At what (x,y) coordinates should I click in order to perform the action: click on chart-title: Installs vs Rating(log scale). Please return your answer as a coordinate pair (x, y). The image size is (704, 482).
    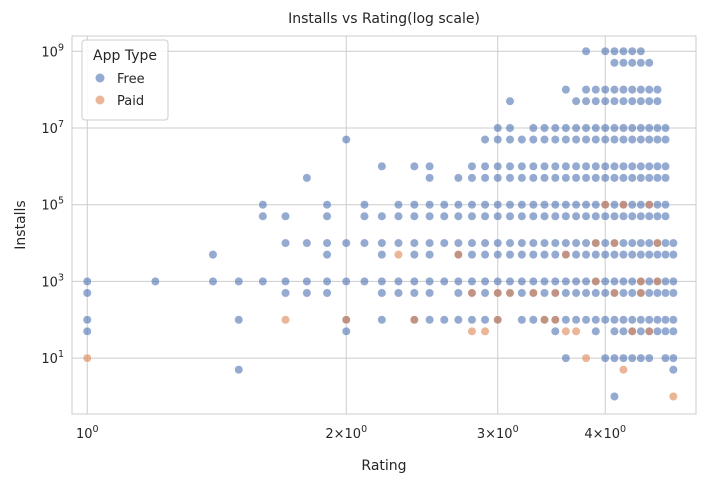
    Looking at the image, I should click on (384, 19).